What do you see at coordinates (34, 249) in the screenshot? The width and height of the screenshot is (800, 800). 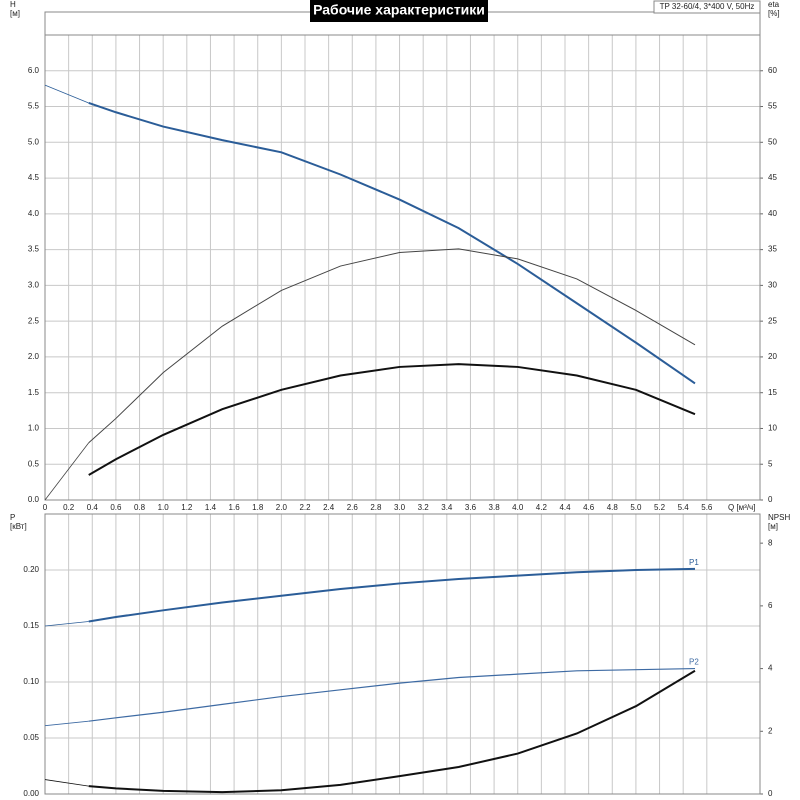 I see `y-tick-label: 3.5` at bounding box center [34, 249].